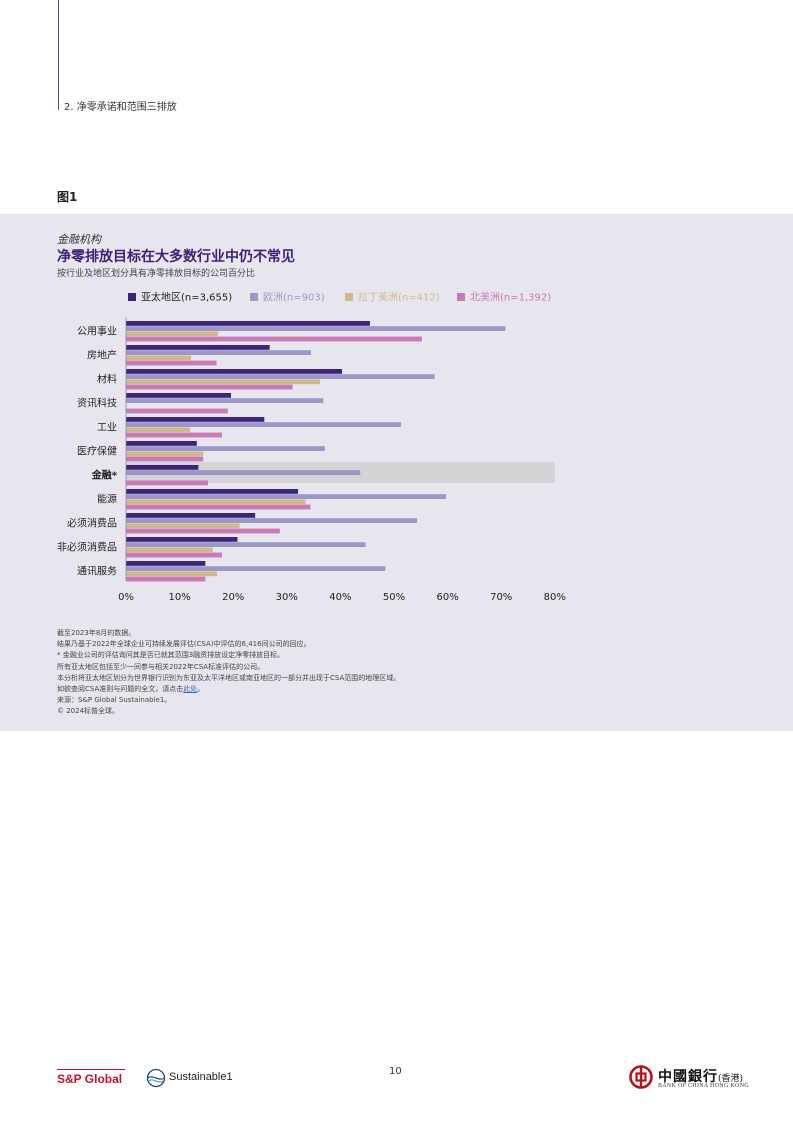 The width and height of the screenshot is (793, 1122). I want to click on legend-label: 欧洲(n=903), so click(294, 298).